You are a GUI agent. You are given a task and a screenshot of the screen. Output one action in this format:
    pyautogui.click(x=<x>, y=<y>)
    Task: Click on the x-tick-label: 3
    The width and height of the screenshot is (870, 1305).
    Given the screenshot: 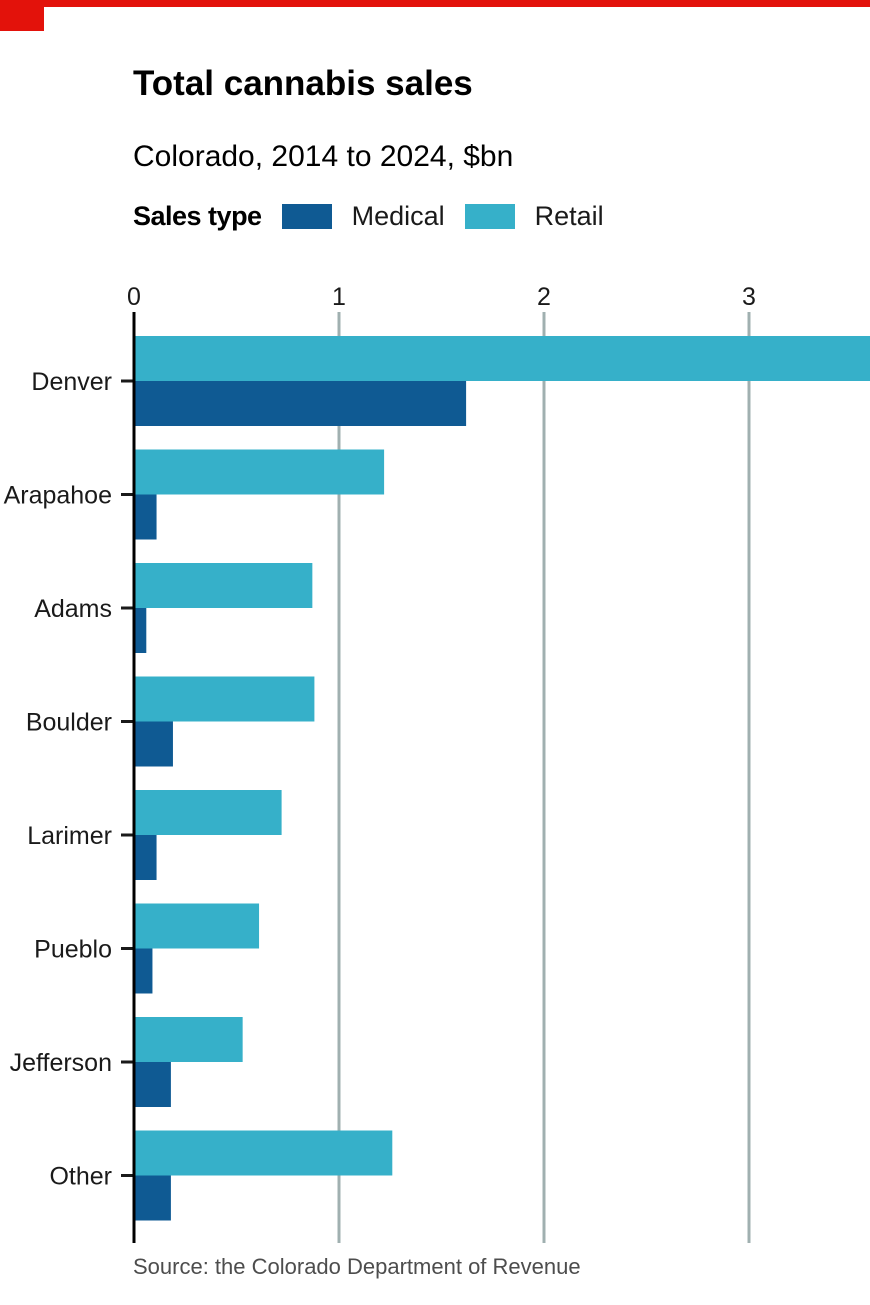 What is the action you would take?
    pyautogui.click(x=749, y=297)
    